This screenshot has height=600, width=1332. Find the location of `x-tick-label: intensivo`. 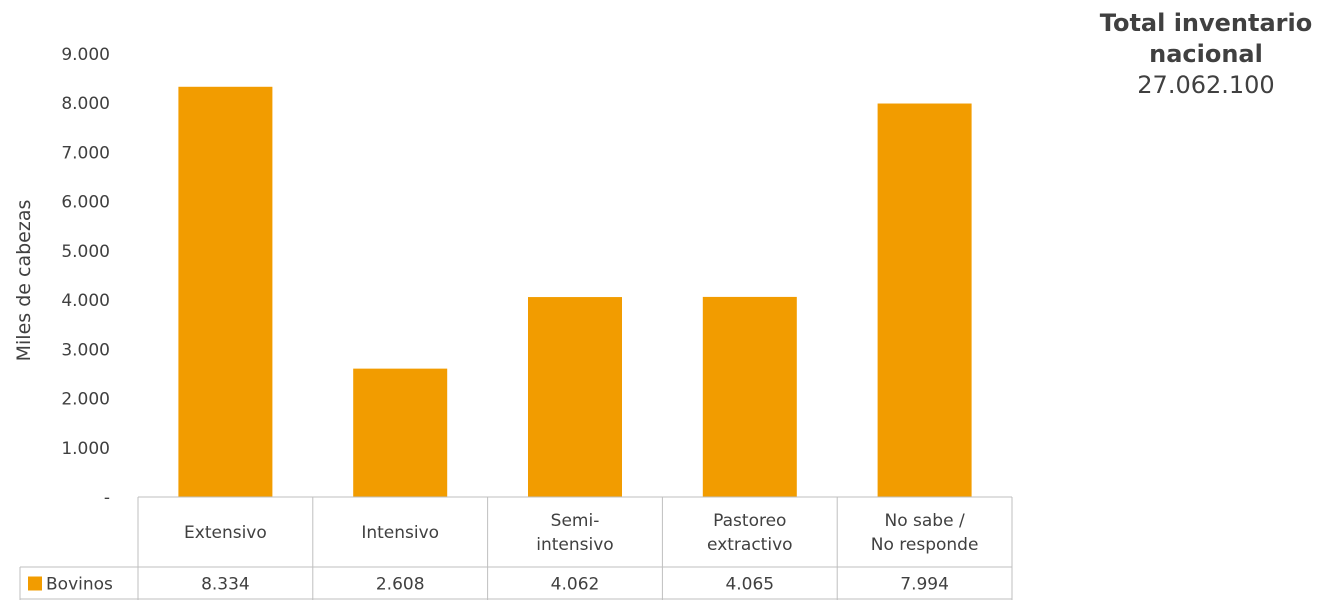

x-tick-label: intensivo is located at coordinates (574, 545).